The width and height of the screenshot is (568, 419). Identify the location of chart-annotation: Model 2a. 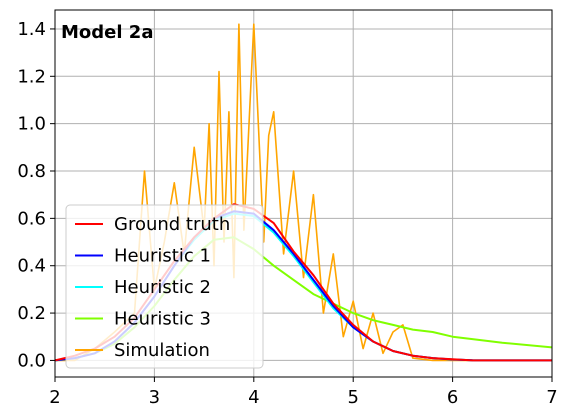
(107, 32).